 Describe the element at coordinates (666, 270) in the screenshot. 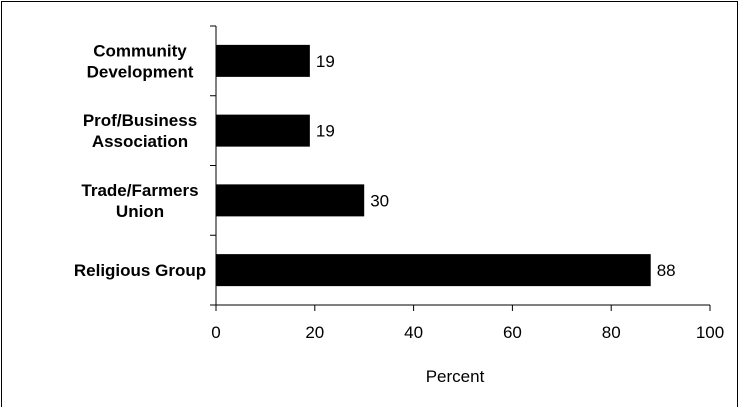

I see `data-label-3: 88` at that location.